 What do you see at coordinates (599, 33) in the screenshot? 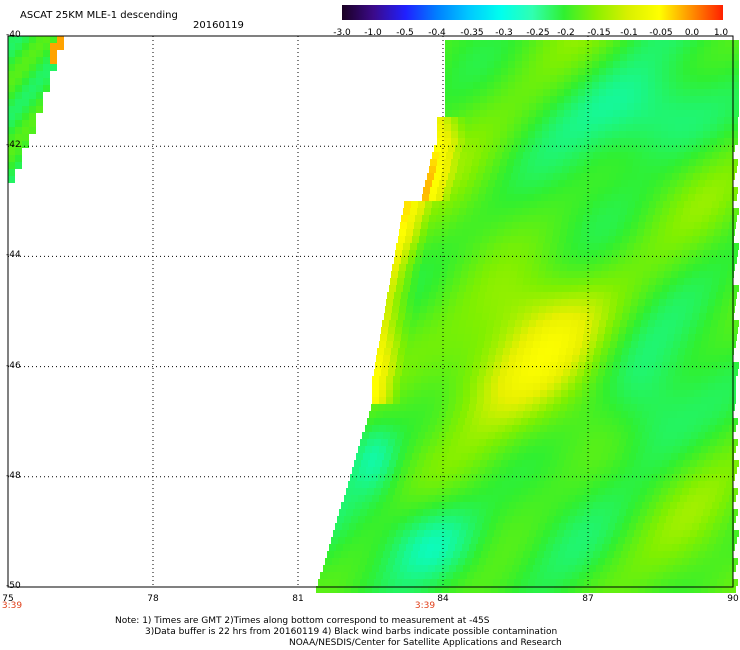
I see `colorbar-tick-label: -0.15` at bounding box center [599, 33].